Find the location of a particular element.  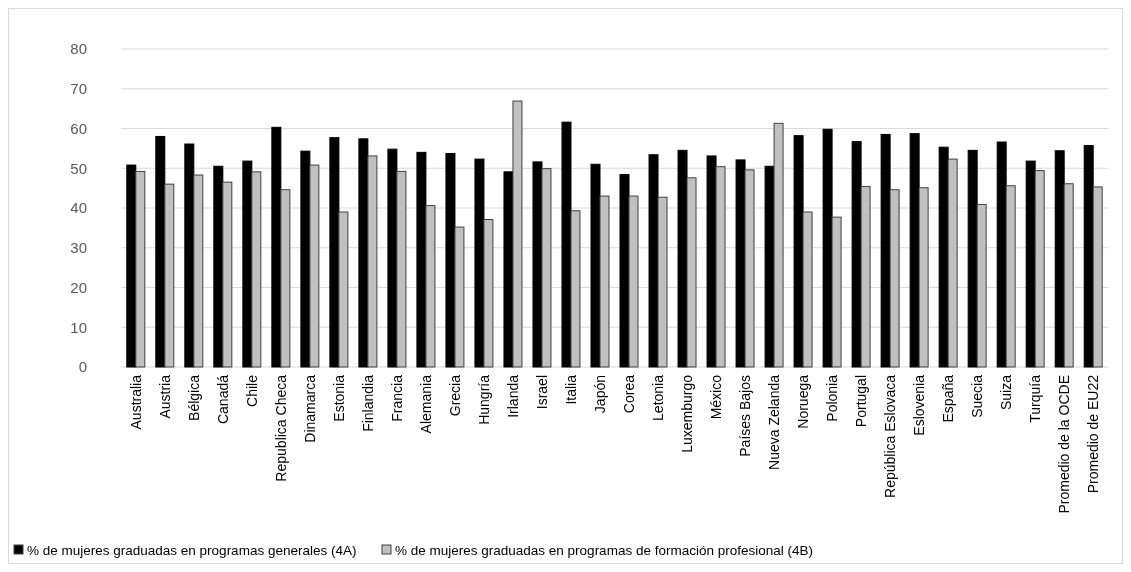

x-tick-label: República Eslovaca is located at coordinates (890, 436).